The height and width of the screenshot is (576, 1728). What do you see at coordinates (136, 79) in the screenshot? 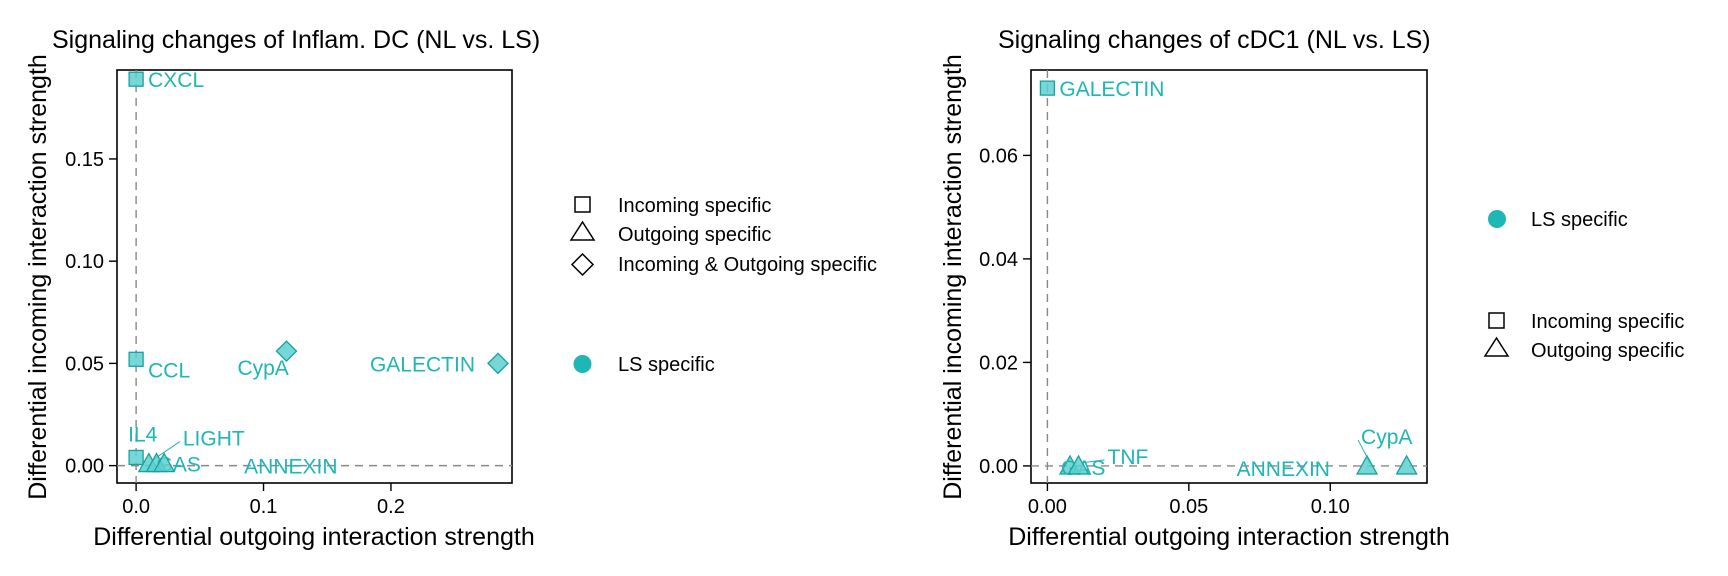
I see `data-point-cxcl-square-marker` at bounding box center [136, 79].